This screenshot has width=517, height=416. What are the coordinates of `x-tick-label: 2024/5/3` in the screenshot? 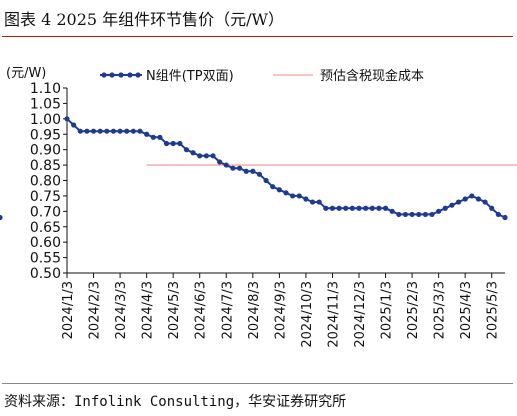 It's located at (174, 310).